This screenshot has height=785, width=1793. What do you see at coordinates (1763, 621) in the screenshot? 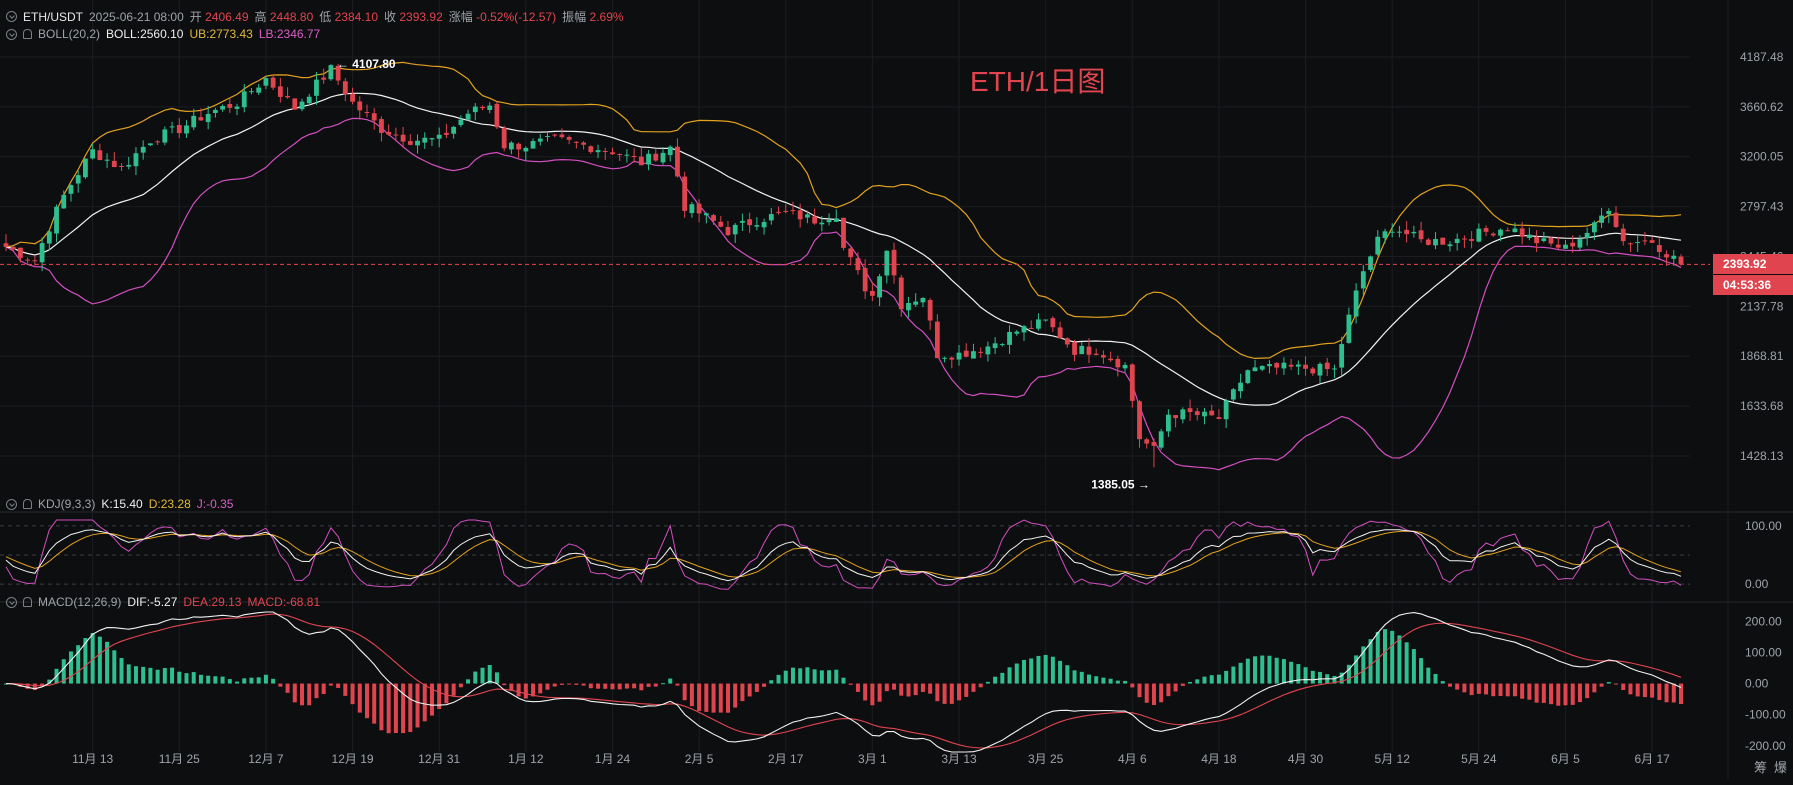
I see `macd-tick-label: 200.00` at bounding box center [1763, 621].